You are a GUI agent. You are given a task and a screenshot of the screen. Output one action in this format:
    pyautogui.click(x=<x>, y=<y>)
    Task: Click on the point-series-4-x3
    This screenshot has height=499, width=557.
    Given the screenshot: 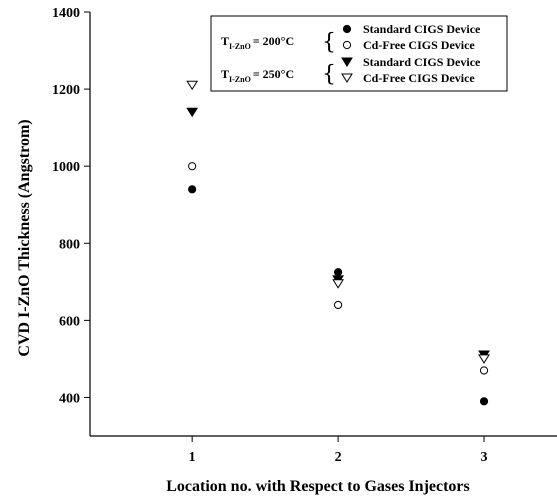 What is the action you would take?
    pyautogui.click(x=484, y=359)
    